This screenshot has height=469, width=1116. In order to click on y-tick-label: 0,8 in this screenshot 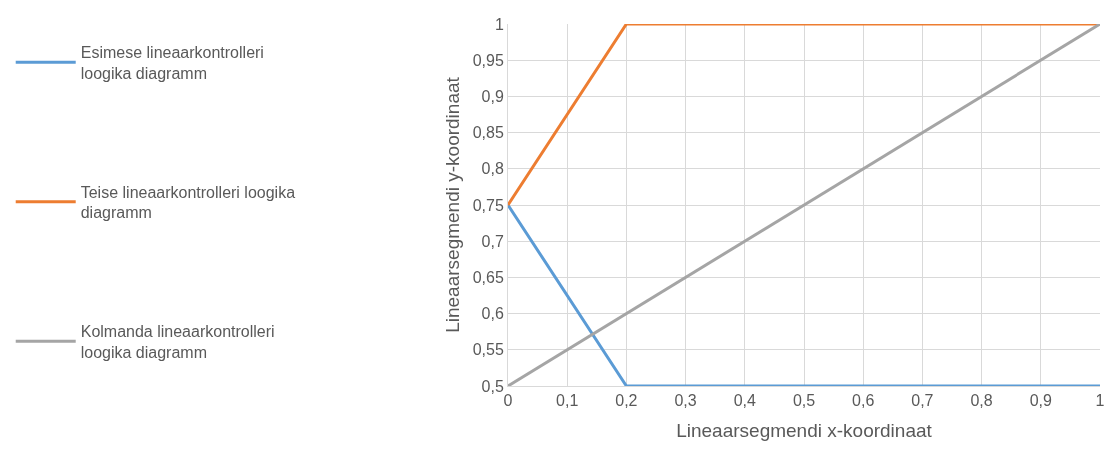, I will do `click(492, 169)`.